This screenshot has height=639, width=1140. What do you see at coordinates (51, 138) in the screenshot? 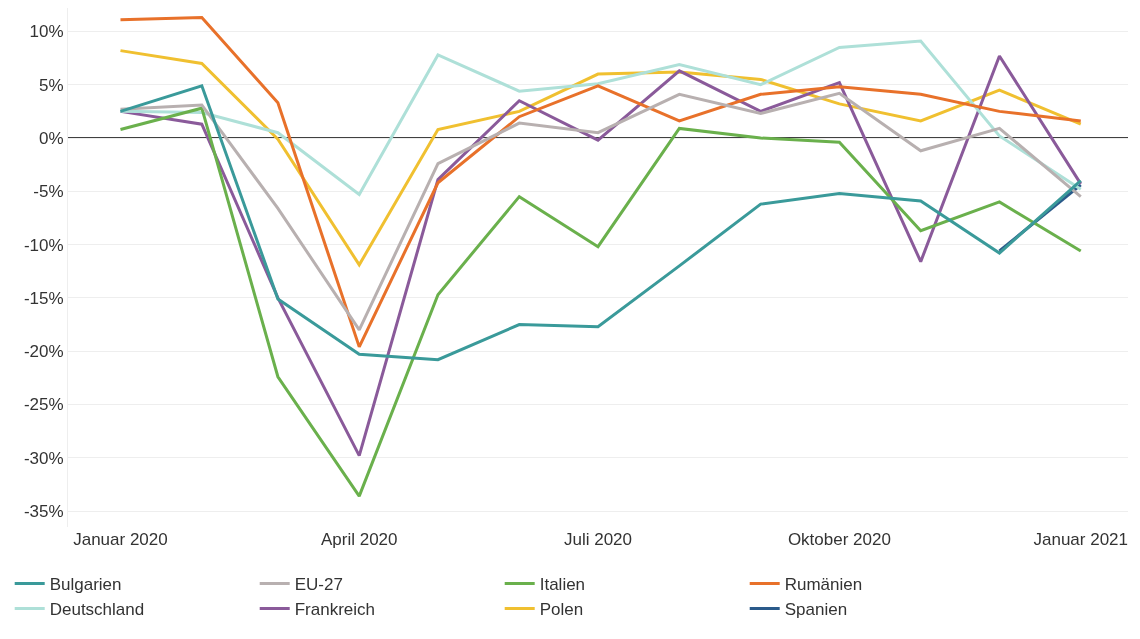
I see `y-tick-label: 0%` at bounding box center [51, 138].